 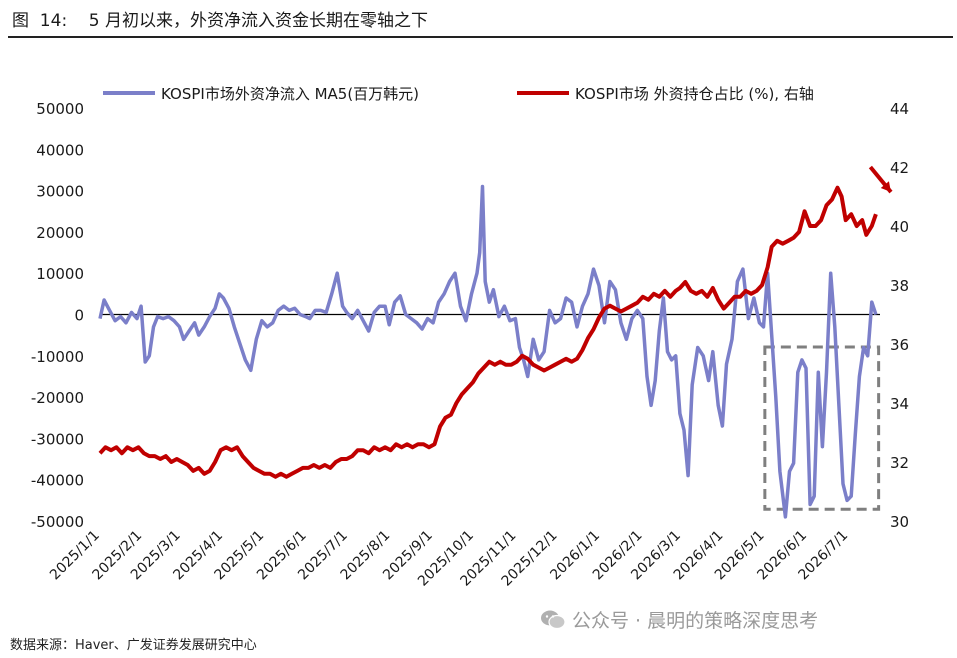 What do you see at coordinates (899, 109) in the screenshot?
I see `y-right-tick-label: 44` at bounding box center [899, 109].